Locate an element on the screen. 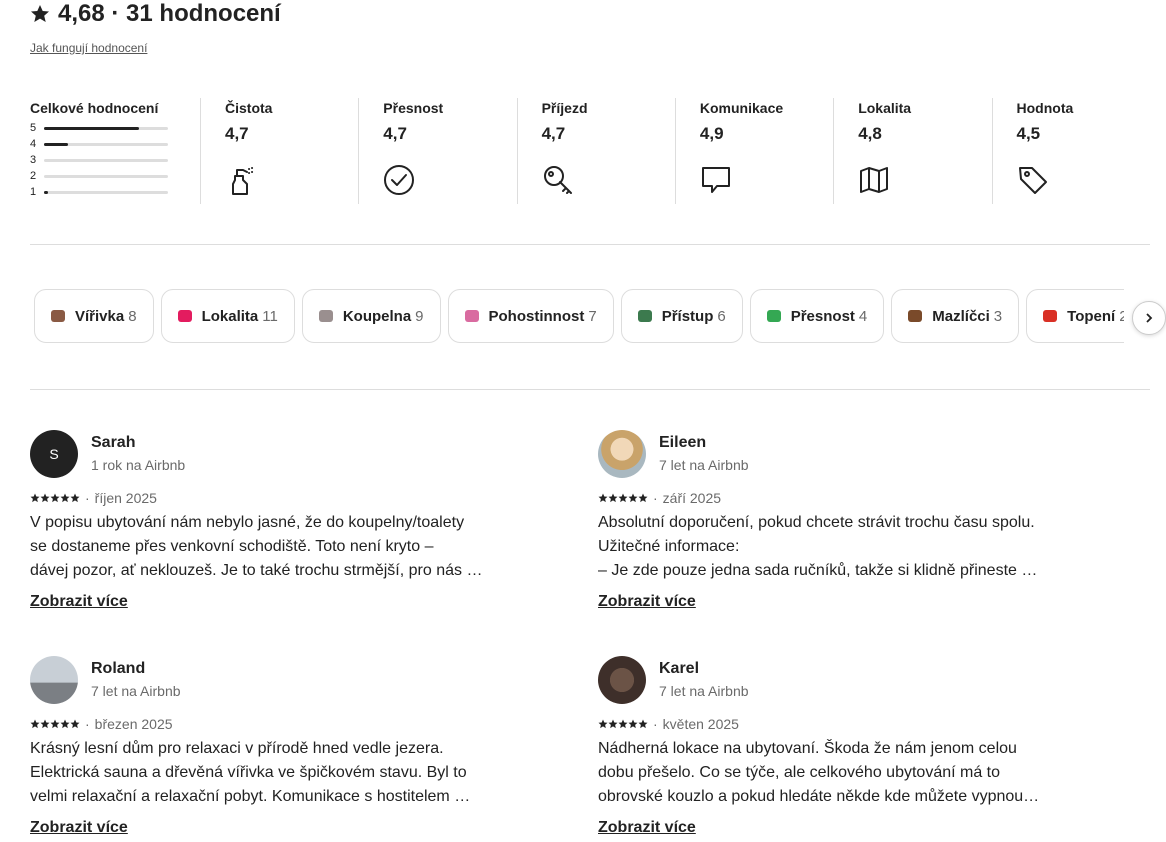 The height and width of the screenshot is (842, 1166). category-rating: Příjezd 4,7 is located at coordinates (595, 151).